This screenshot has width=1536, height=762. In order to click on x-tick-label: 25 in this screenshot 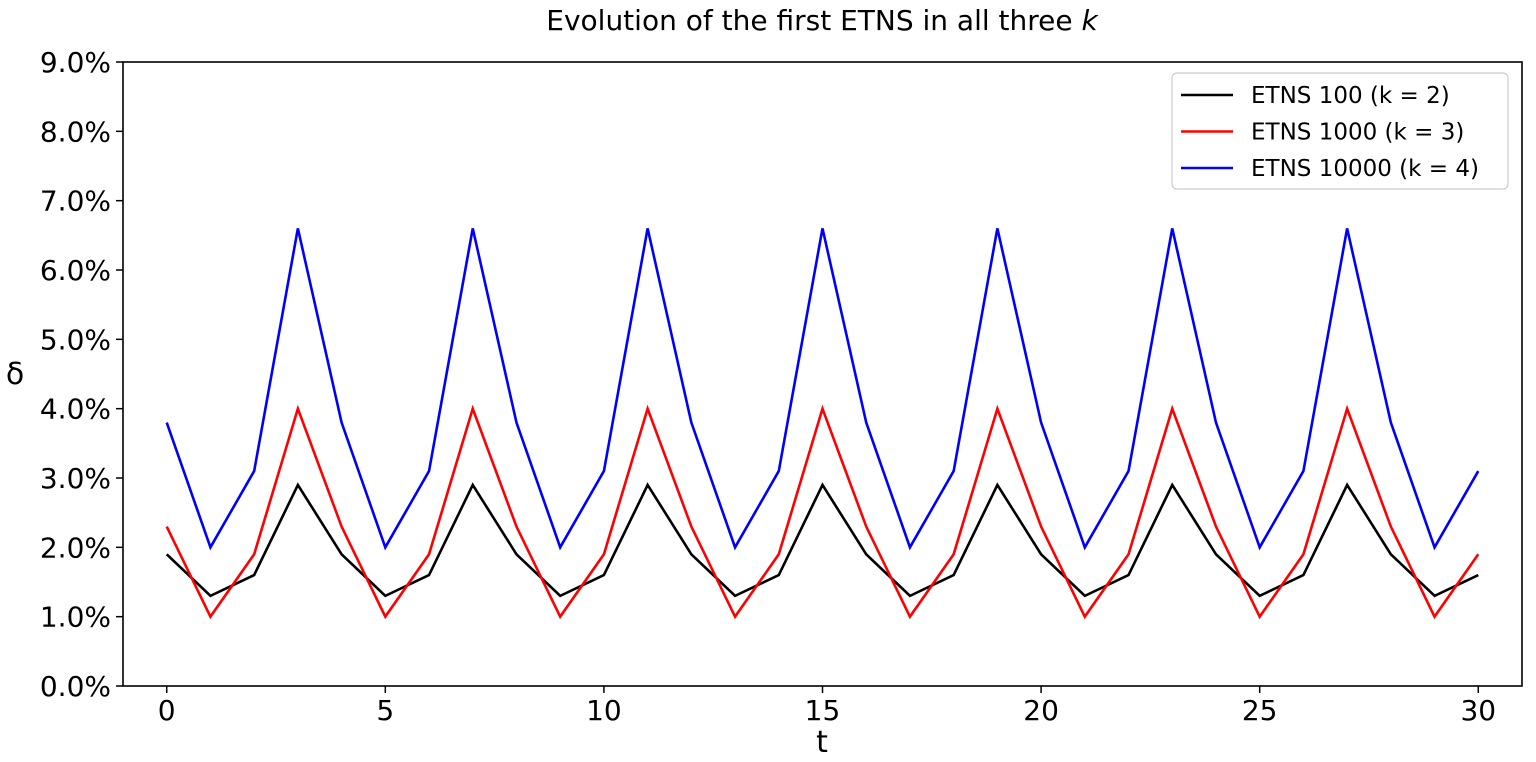, I will do `click(1260, 710)`.